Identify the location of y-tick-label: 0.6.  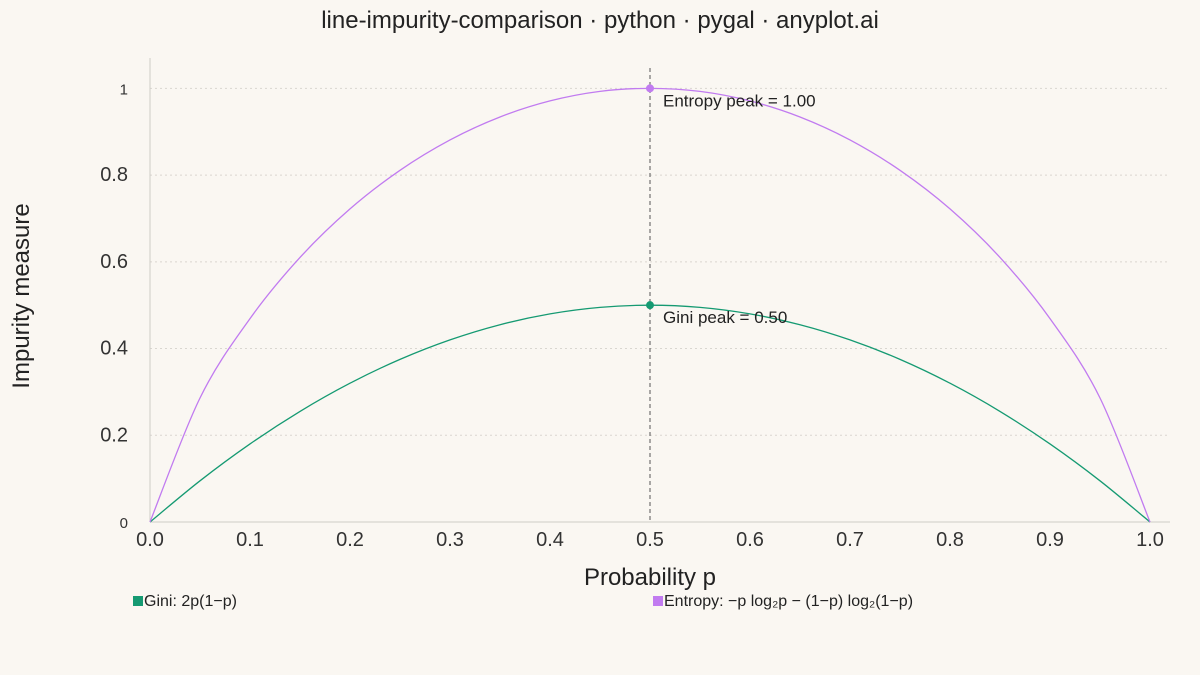
(114, 262).